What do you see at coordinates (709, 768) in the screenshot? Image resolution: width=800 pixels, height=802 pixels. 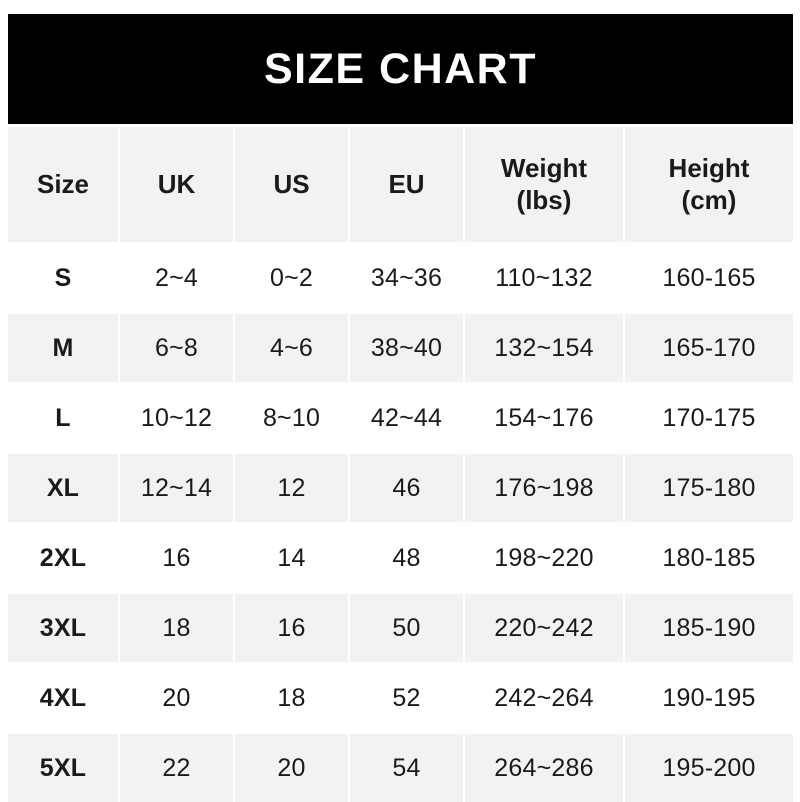 I see `cell-height: 195-200` at bounding box center [709, 768].